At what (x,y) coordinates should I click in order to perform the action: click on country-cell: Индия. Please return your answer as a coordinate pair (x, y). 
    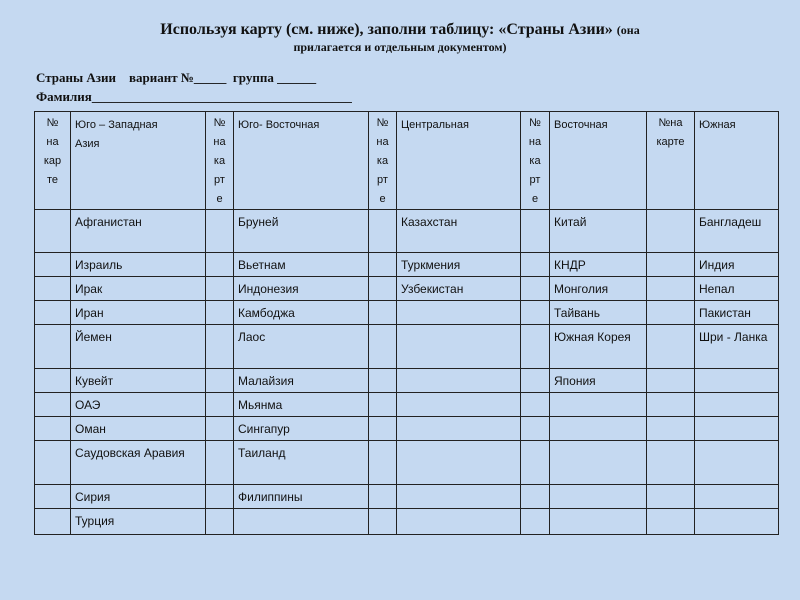
    Looking at the image, I should click on (736, 264).